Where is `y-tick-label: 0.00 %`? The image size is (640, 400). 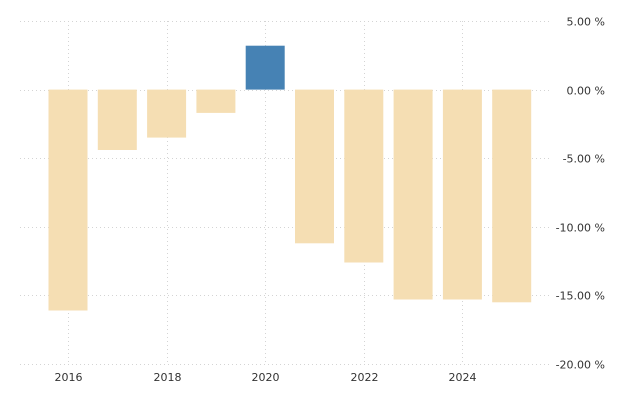 y-tick-label: 0.00 % is located at coordinates (586, 91).